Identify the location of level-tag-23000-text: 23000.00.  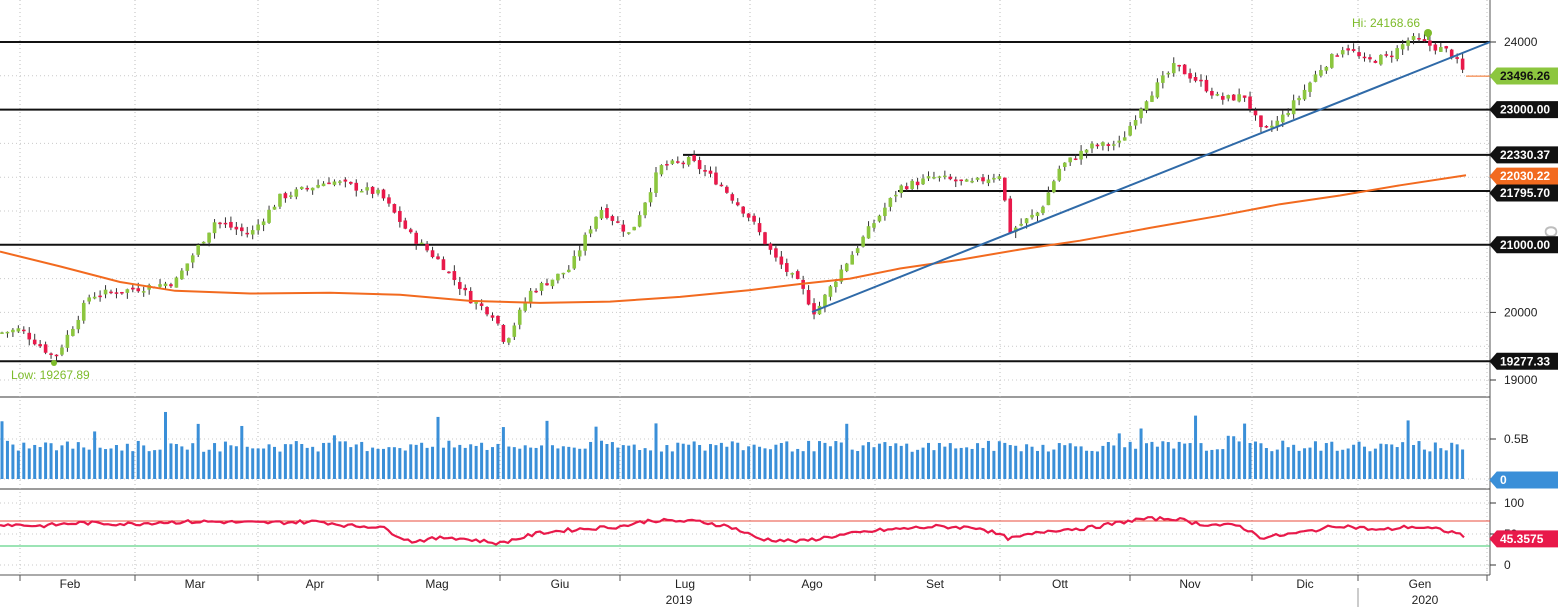
(1525, 110).